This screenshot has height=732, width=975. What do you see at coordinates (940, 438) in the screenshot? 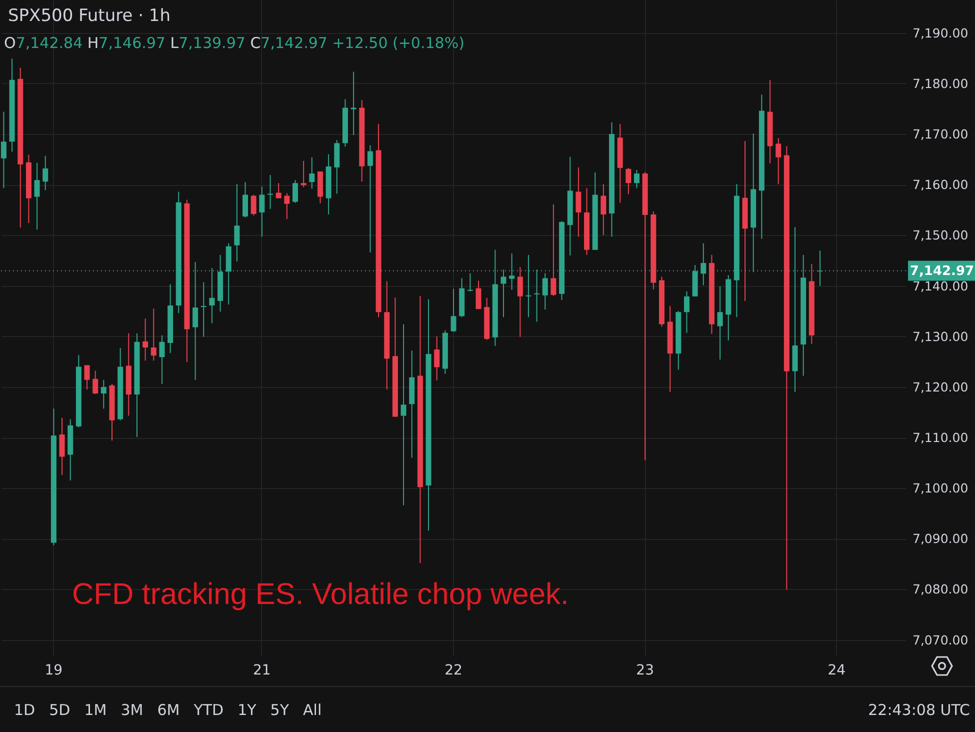
I see `y-tick-label: 7,110.00` at bounding box center [940, 438].